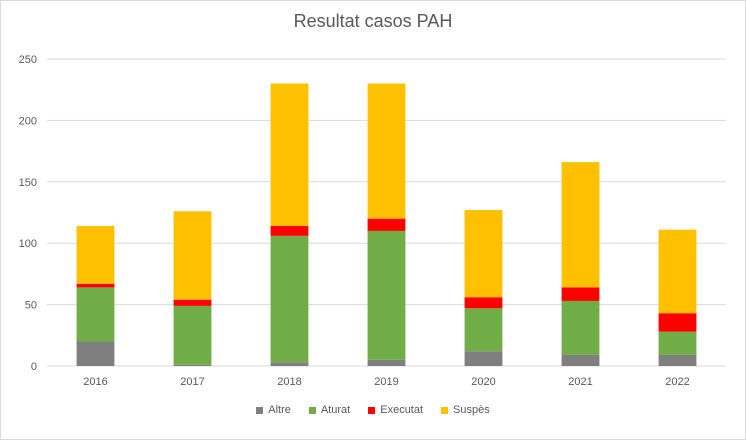 Image resolution: width=746 pixels, height=440 pixels. Describe the element at coordinates (95, 255) in the screenshot. I see `bar-suspès-2016` at that location.